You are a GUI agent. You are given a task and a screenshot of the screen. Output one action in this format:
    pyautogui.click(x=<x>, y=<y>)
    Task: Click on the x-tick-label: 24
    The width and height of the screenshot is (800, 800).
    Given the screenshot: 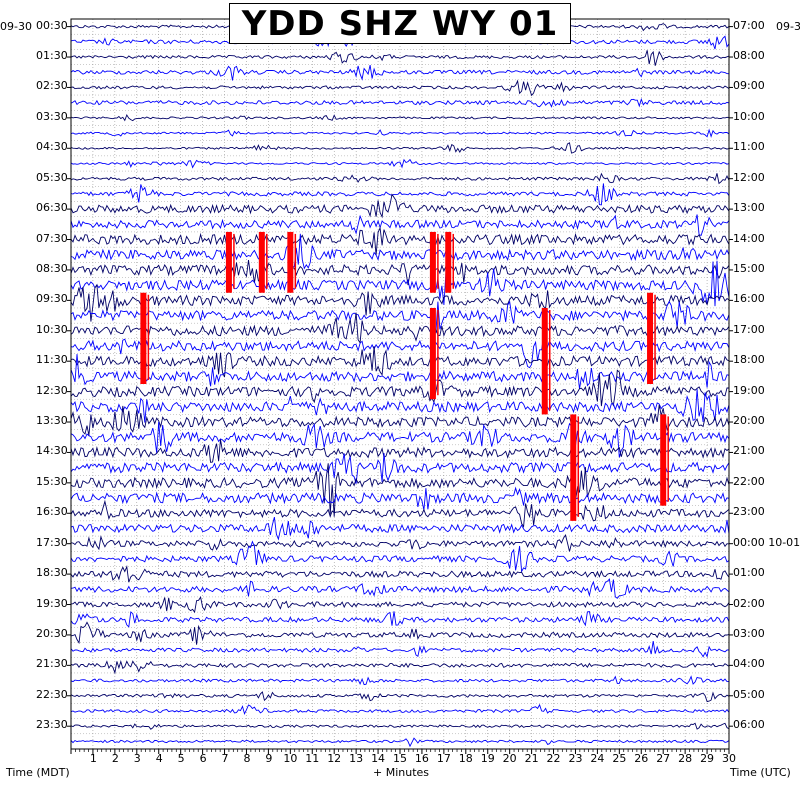 What is the action you would take?
    pyautogui.click(x=597, y=758)
    